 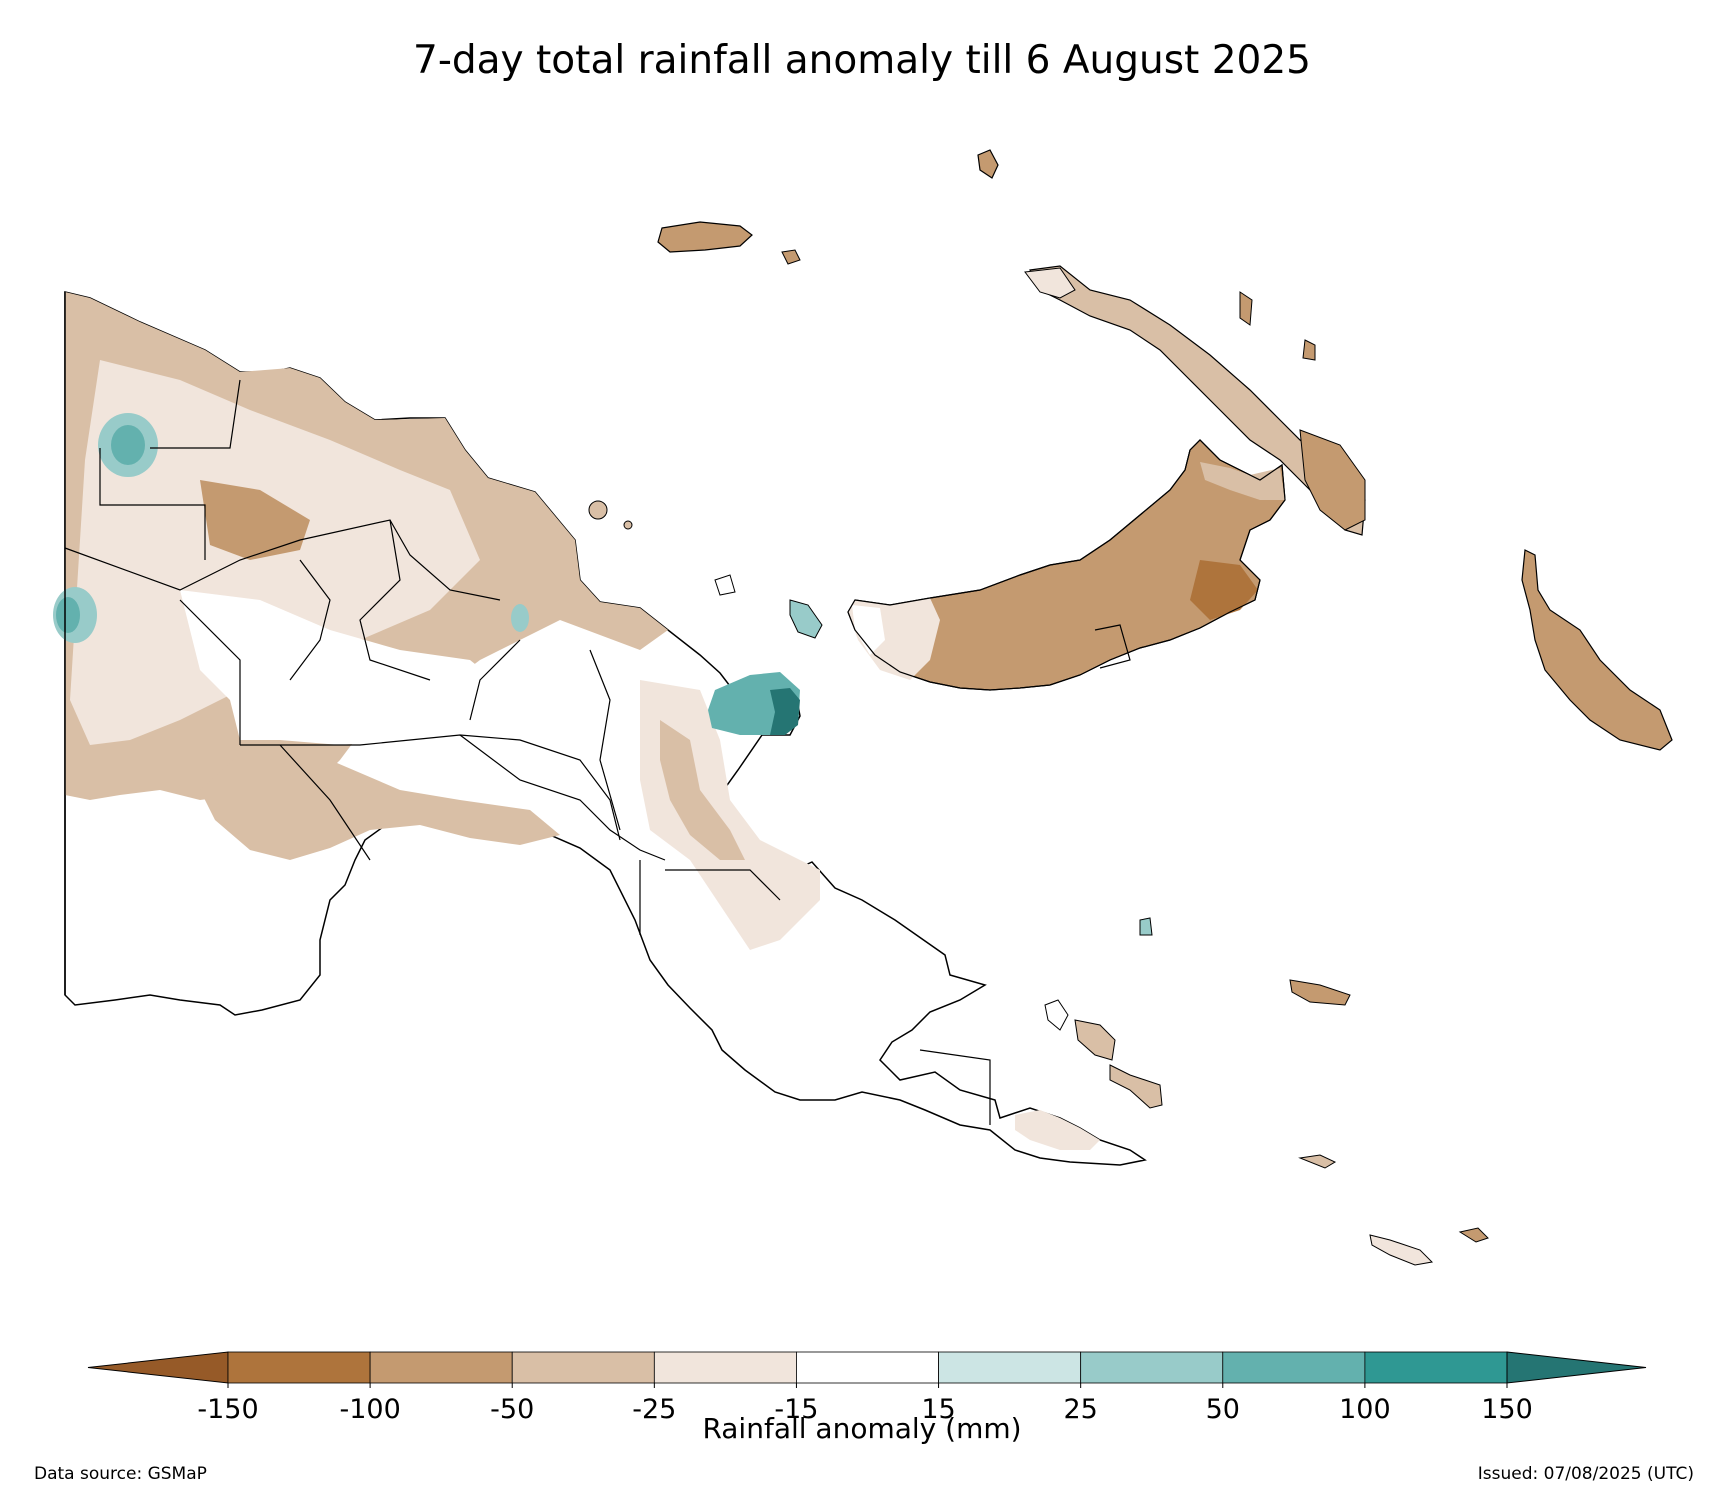 What do you see at coordinates (1146, 926) in the screenshot?
I see `trobriand-island` at bounding box center [1146, 926].